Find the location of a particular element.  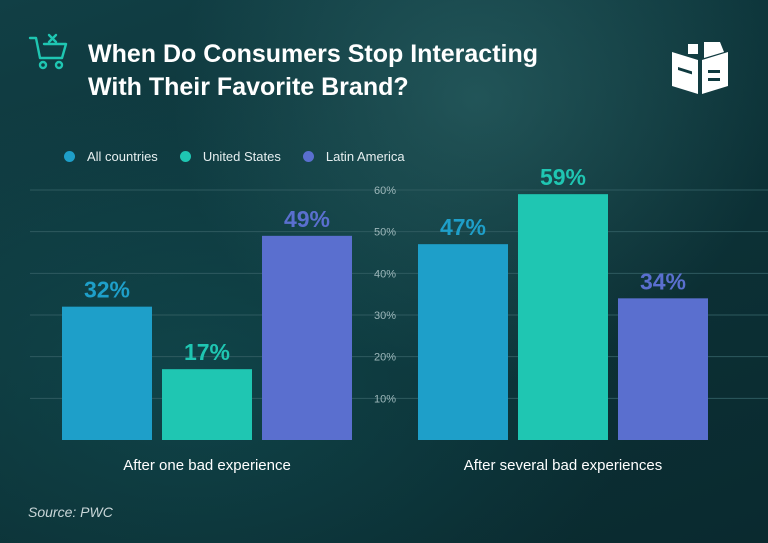

bar-value-label: 47% is located at coordinates (463, 227).